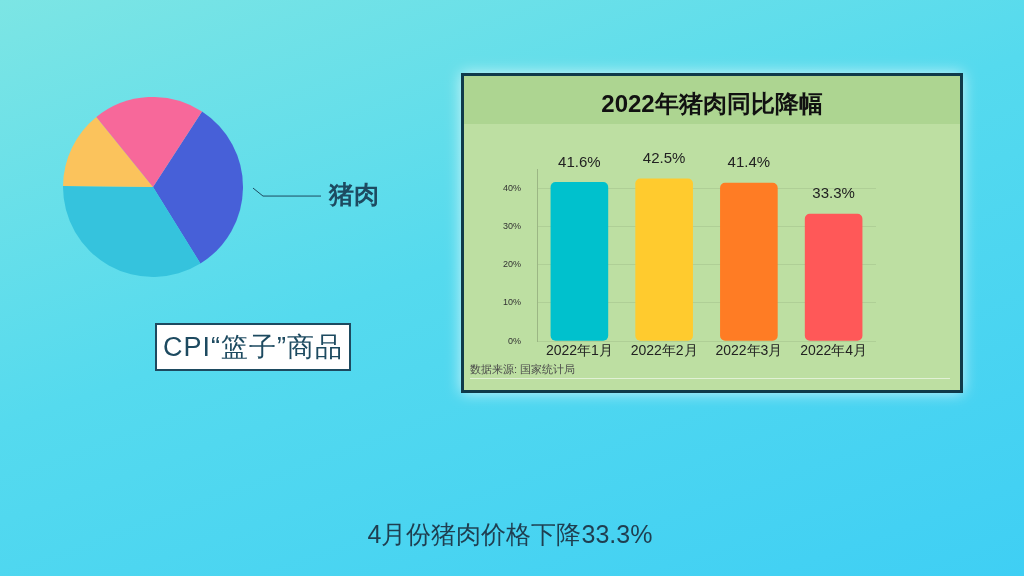 Image resolution: width=1024 pixels, height=576 pixels. I want to click on source-note: 数据来源: 国家统计局, so click(523, 369).